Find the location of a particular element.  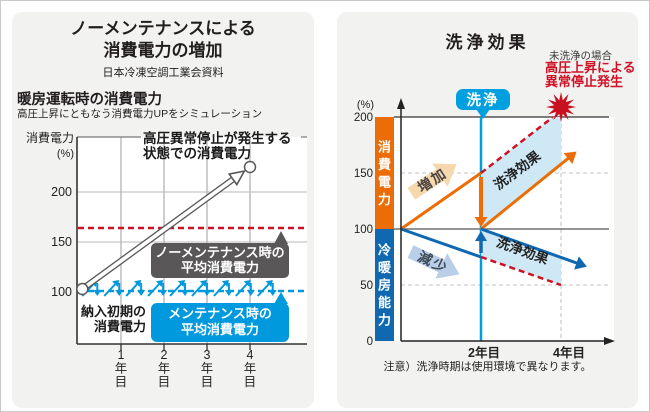

right-ytick-150: 150 is located at coordinates (363, 174).